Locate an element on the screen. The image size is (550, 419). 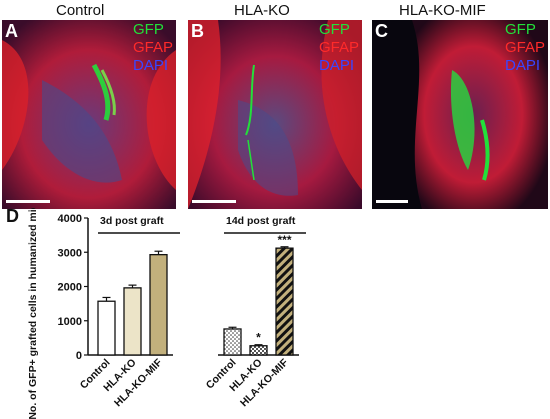
significance-mark: * is located at coordinates (258, 338).